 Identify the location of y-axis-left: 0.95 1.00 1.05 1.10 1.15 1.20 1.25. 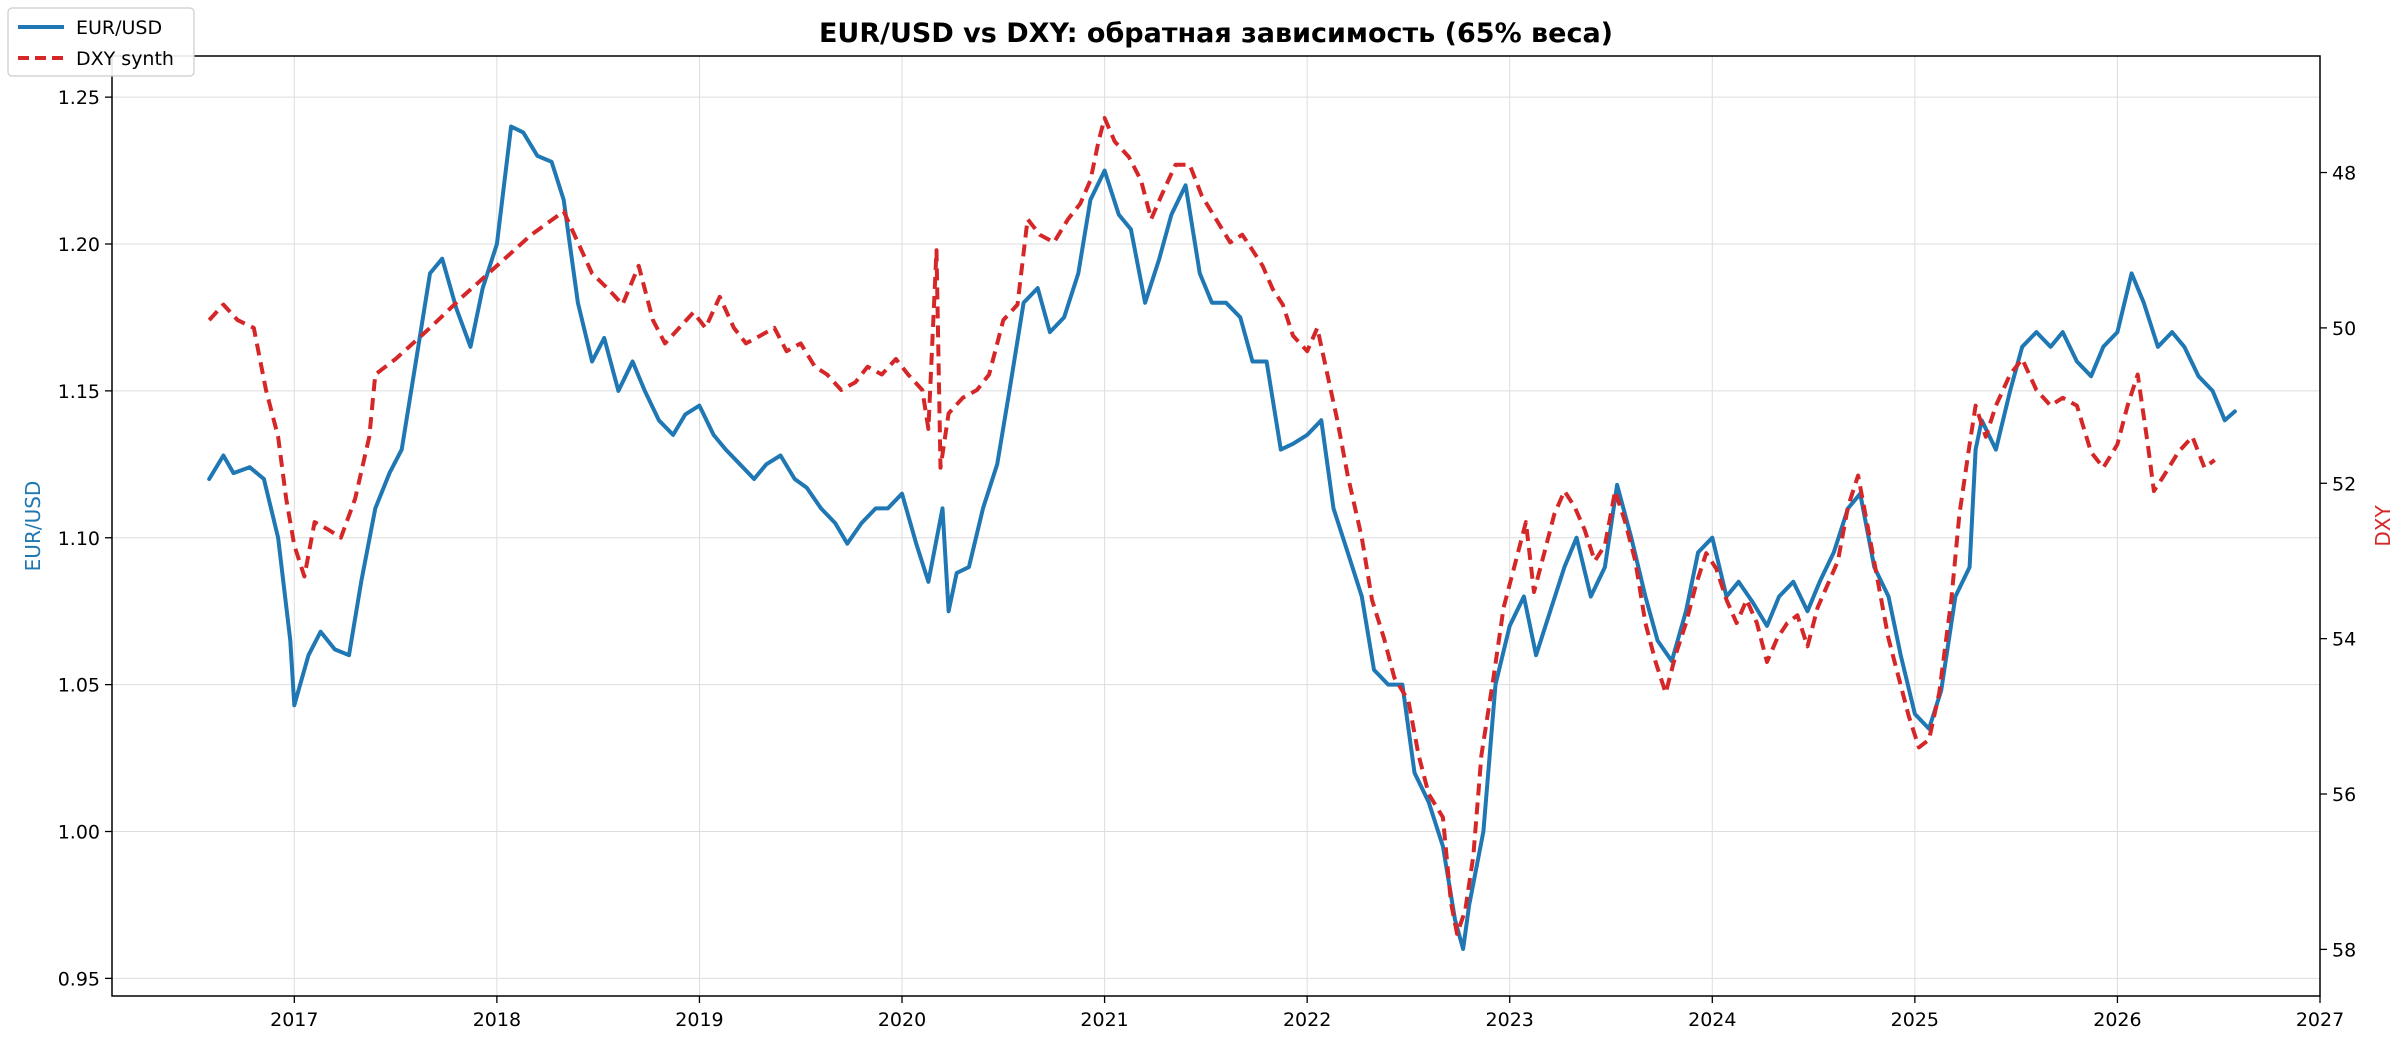
(85, 538).